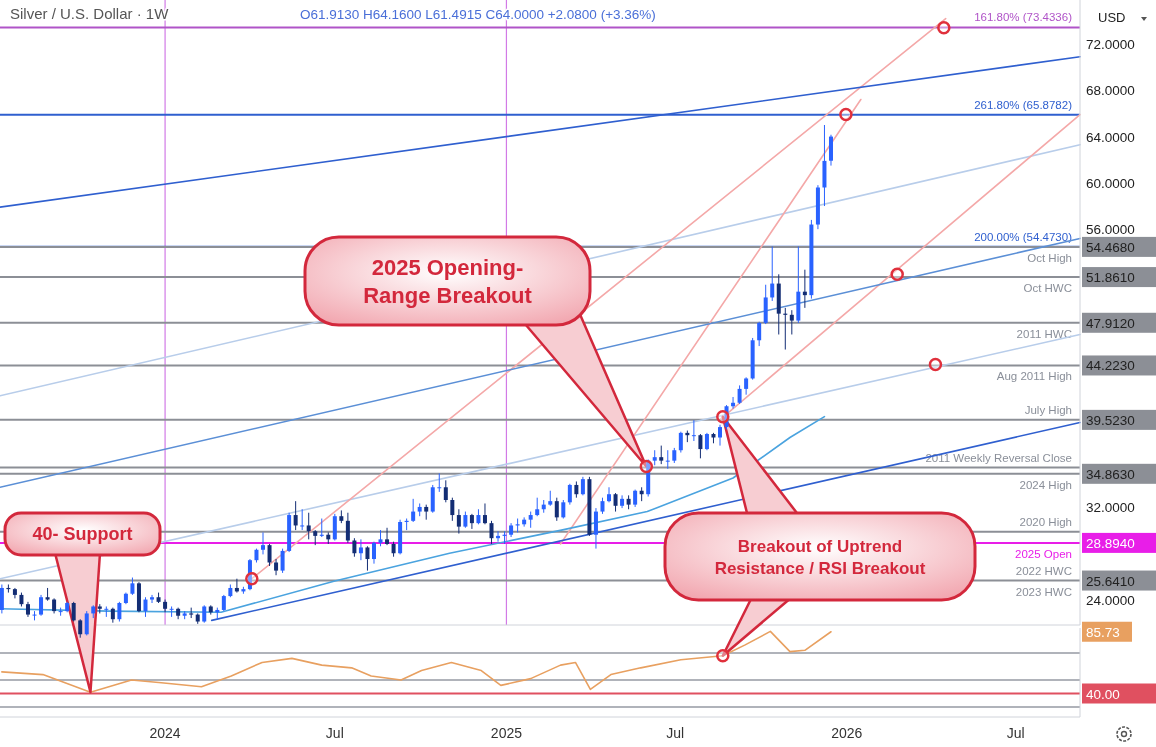 The height and width of the screenshot is (747, 1156). I want to click on x-tick-label: 2025, so click(506, 733).